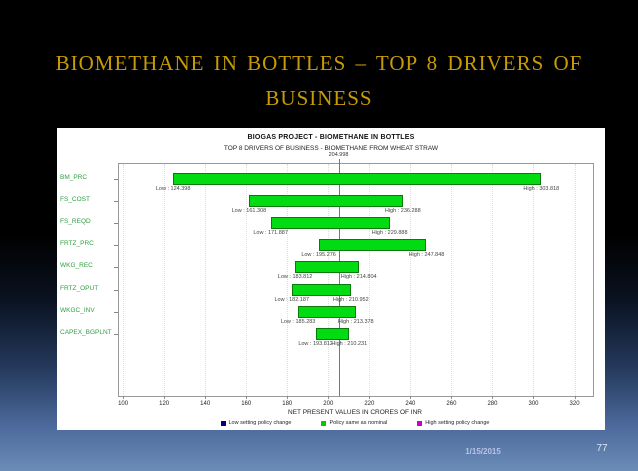 The image size is (638, 471). I want to click on bar-low-label: Low : 171.887, so click(270, 233).